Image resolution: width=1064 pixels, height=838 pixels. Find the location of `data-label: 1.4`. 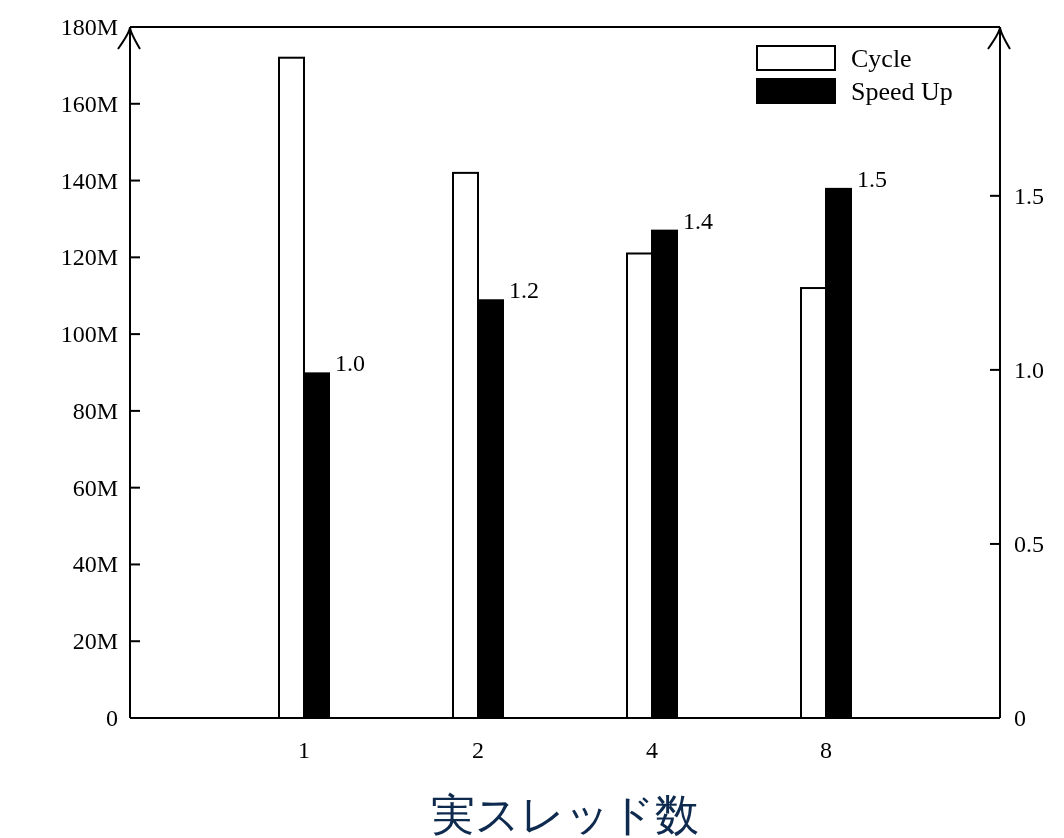

data-label: 1.4 is located at coordinates (698, 220).